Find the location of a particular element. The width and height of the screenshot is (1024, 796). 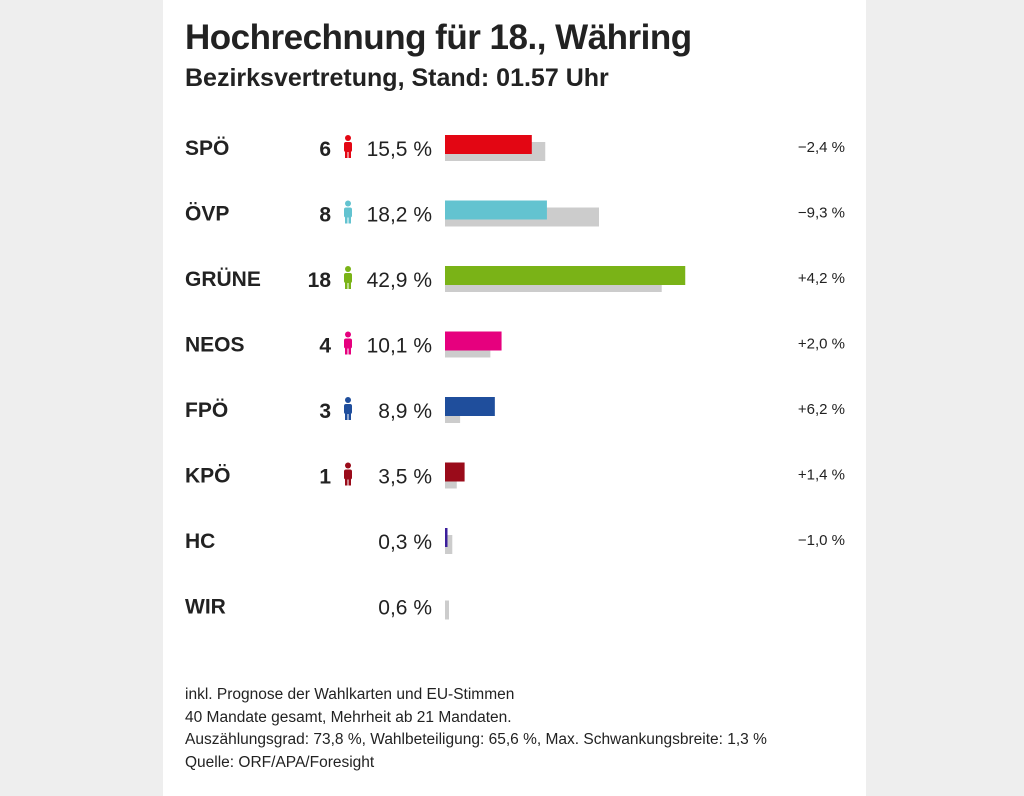

value-label: 8,9 % is located at coordinates (405, 411).